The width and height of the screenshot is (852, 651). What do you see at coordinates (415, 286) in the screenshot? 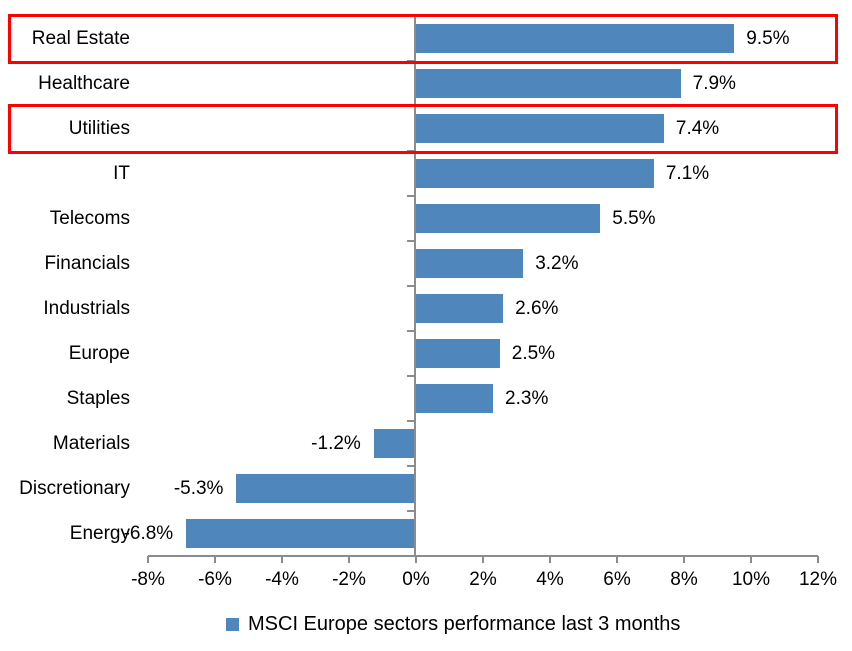
I see `y-axis-line` at bounding box center [415, 286].